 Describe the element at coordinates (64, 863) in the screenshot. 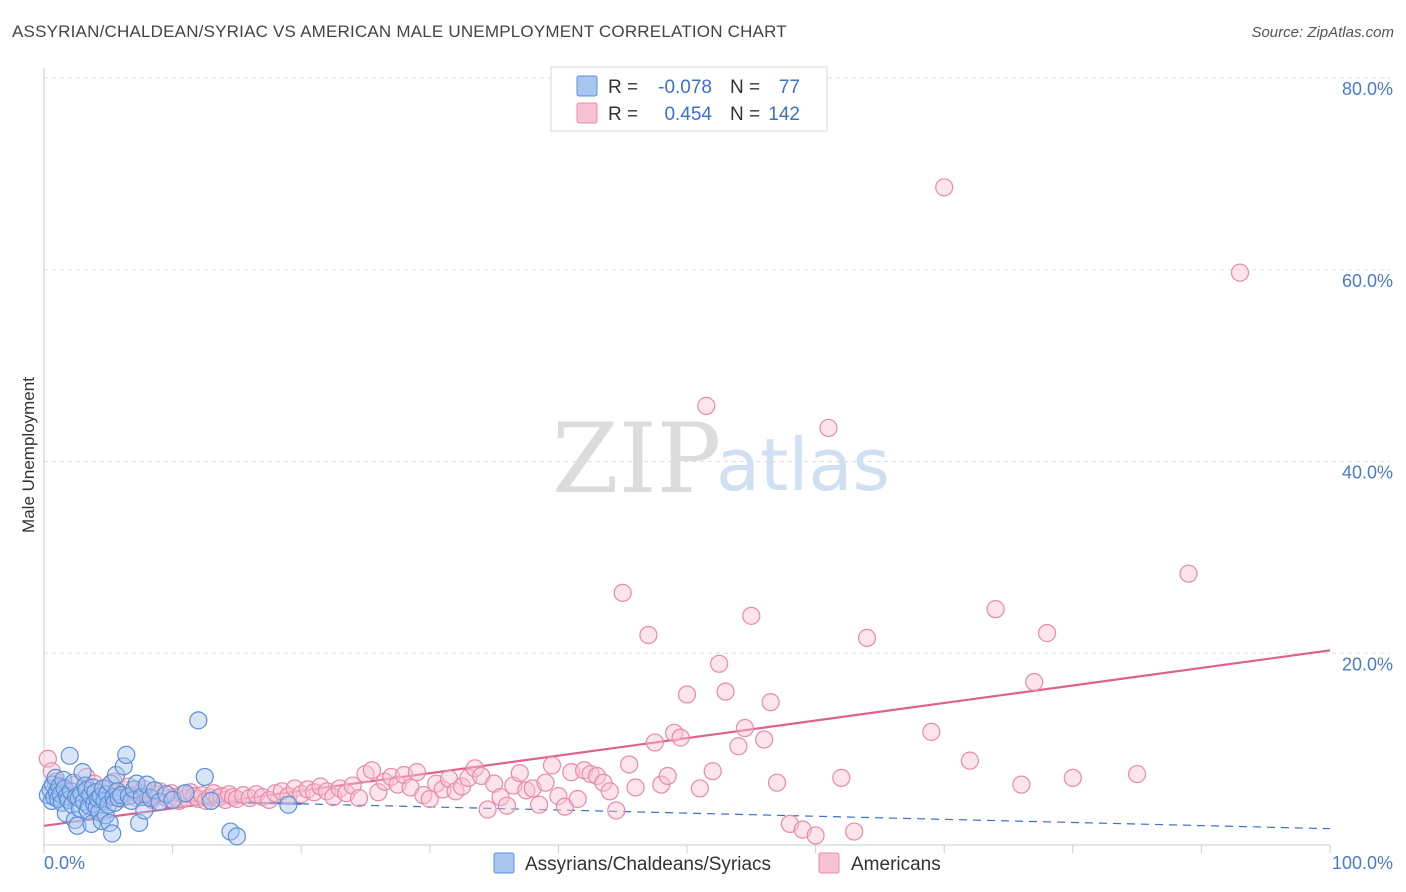

I see `x-tick-label: 0.0%` at that location.